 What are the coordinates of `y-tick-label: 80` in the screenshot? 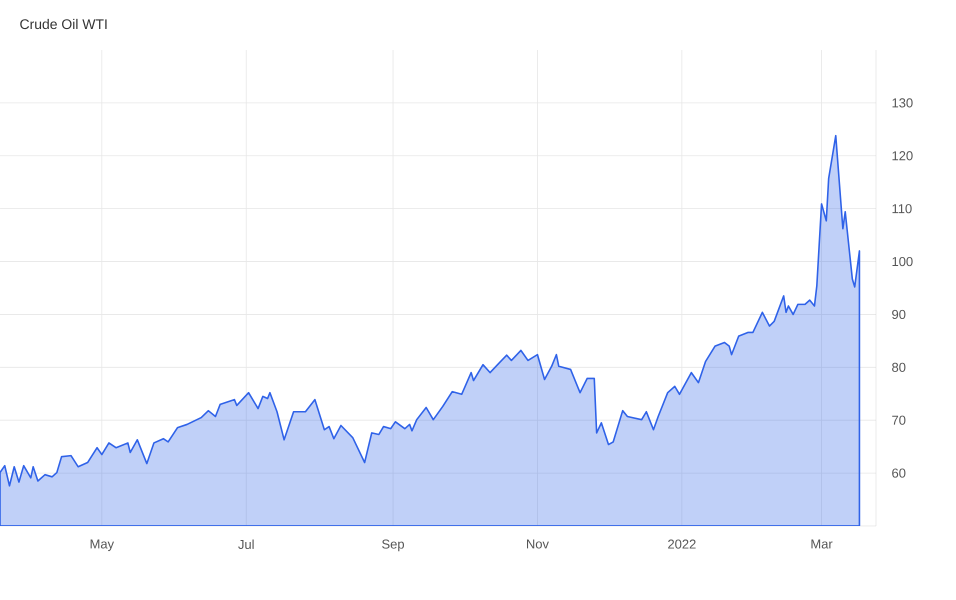 It's located at (899, 367).